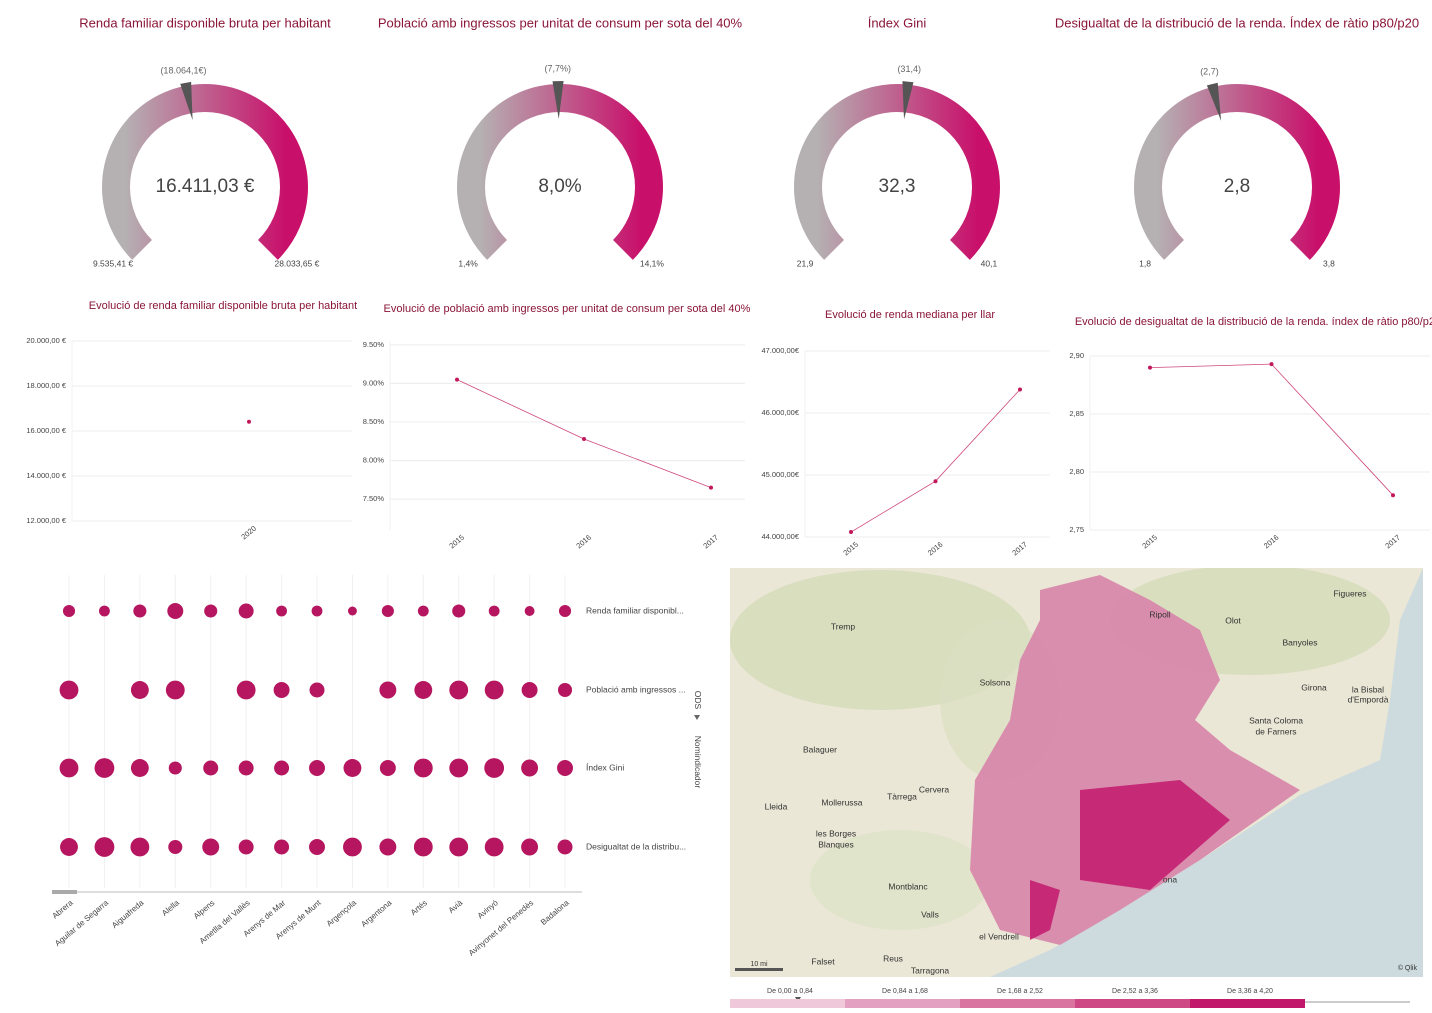 This screenshot has height=1013, width=1432. What do you see at coordinates (468, 263) in the screenshot?
I see `gauge-tick-label: 1,4%` at bounding box center [468, 263].